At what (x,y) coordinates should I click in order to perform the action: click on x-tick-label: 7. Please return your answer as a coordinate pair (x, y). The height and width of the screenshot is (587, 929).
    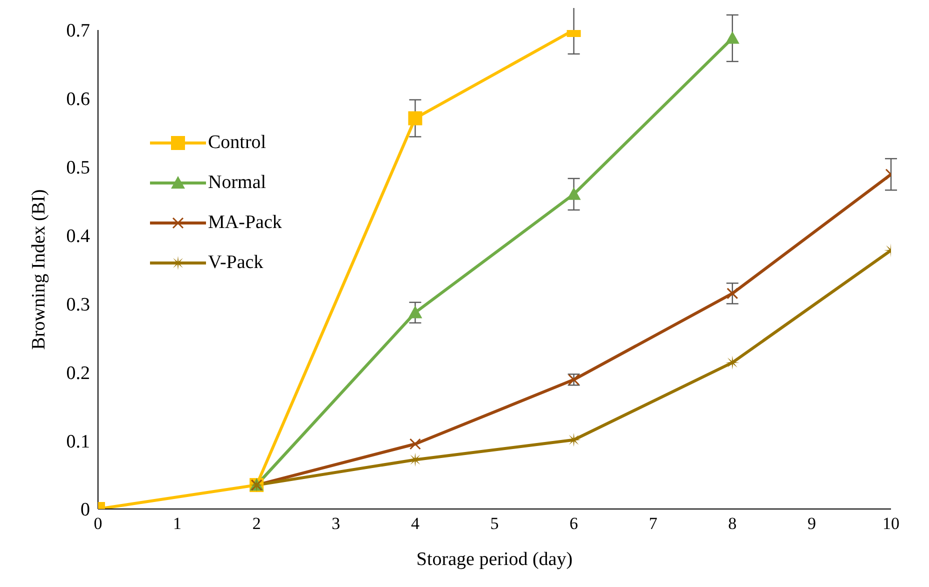
    Looking at the image, I should click on (653, 524).